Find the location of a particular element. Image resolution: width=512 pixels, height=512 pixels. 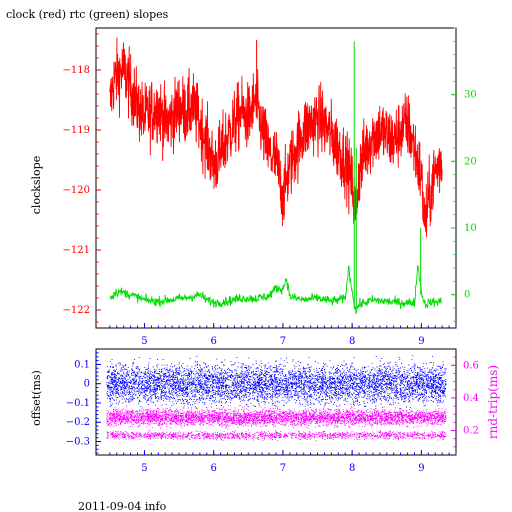

bottom-x-tick-label: 8 is located at coordinates (352, 468).